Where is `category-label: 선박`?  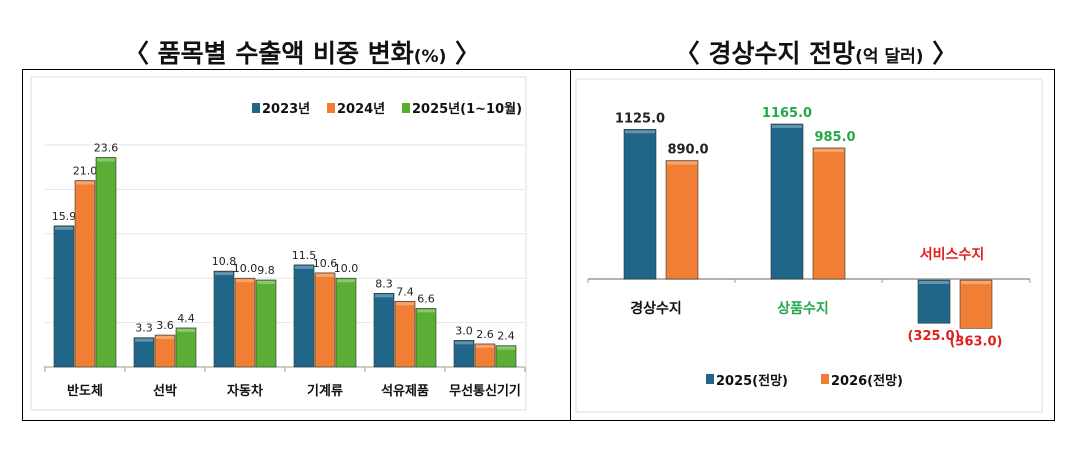 category-label: 선박 is located at coordinates (165, 391).